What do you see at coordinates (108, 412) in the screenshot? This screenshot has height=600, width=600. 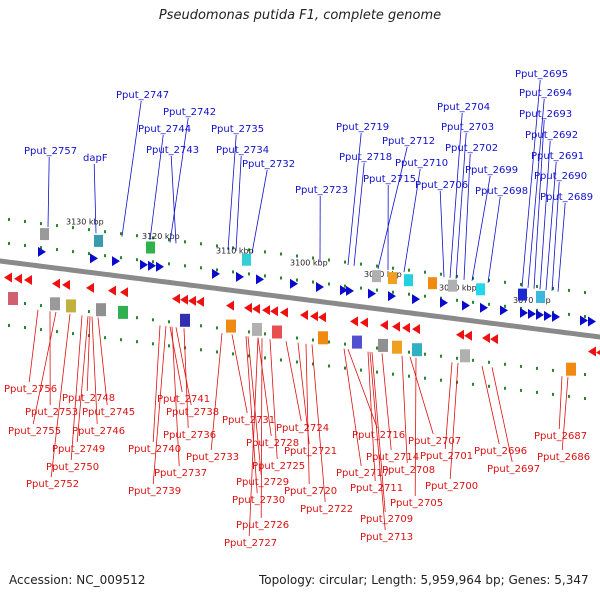 I see `reverse-gene-label: Pput_2745` at bounding box center [108, 412].